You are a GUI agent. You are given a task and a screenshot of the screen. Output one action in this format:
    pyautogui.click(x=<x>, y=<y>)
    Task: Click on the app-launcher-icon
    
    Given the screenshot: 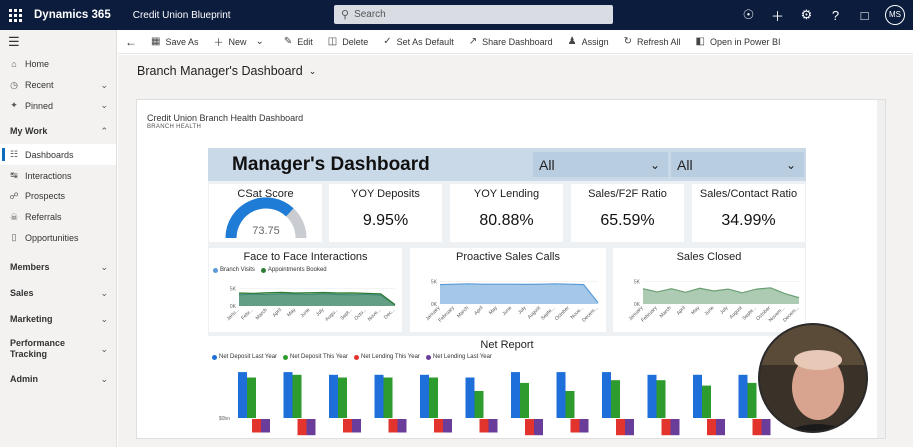 What is the action you would take?
    pyautogui.click(x=15, y=15)
    